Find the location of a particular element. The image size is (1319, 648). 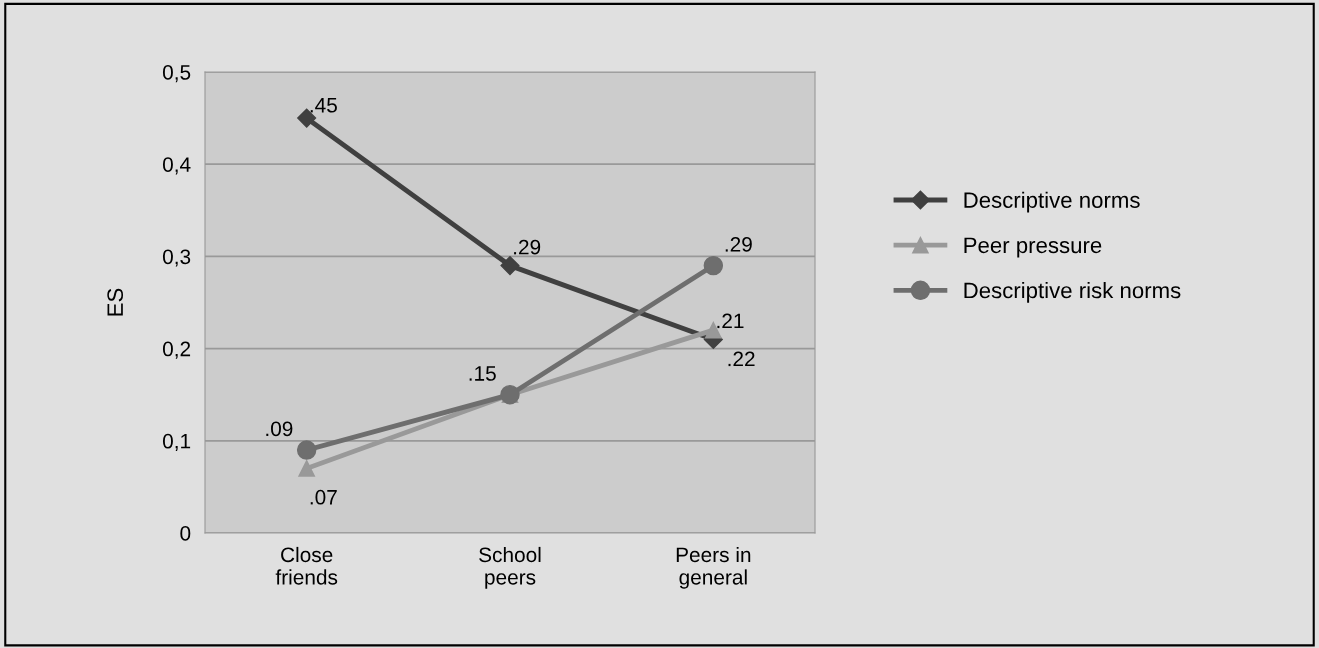

y-tick-label: 0 is located at coordinates (185, 533).